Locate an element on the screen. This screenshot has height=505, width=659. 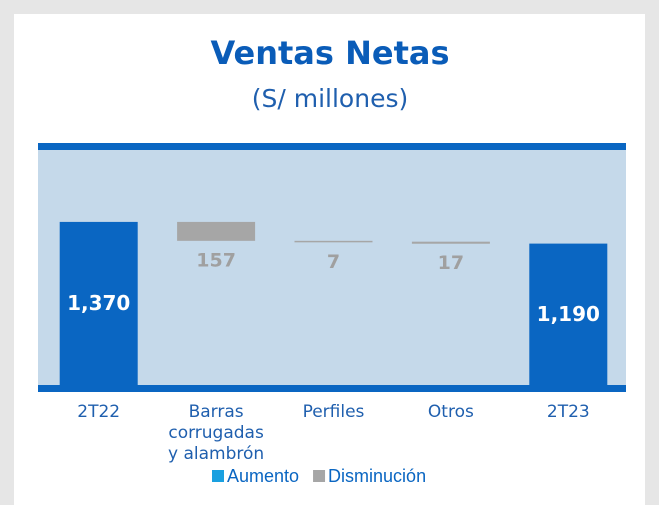
value-label: 157 is located at coordinates (216, 260).